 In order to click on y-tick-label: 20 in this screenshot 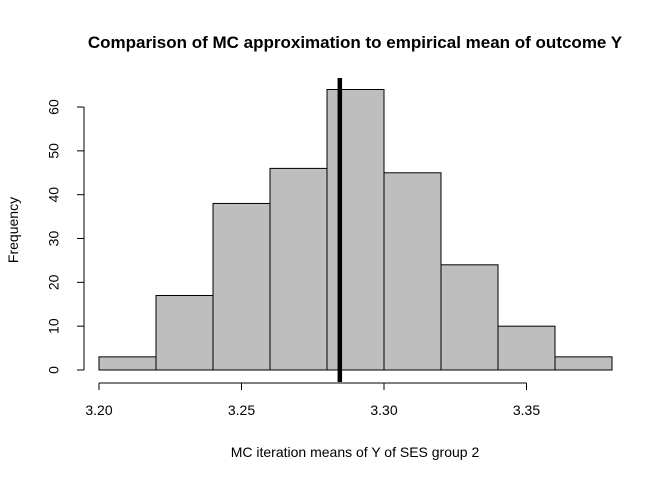, I will do `click(54, 282)`.